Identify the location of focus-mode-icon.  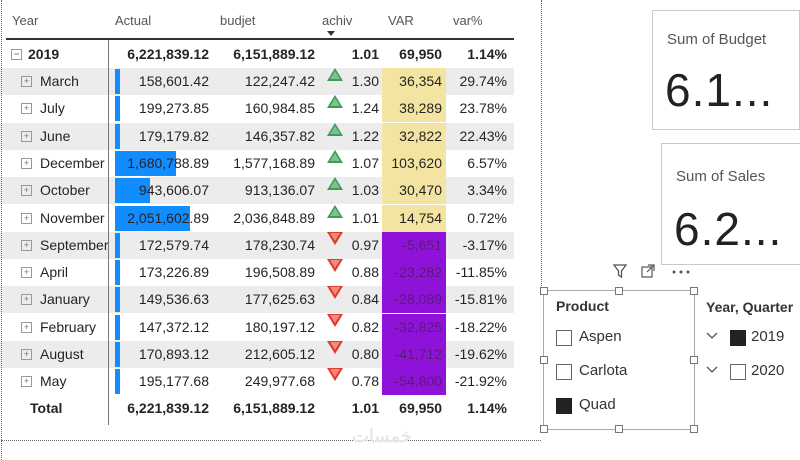
(648, 271).